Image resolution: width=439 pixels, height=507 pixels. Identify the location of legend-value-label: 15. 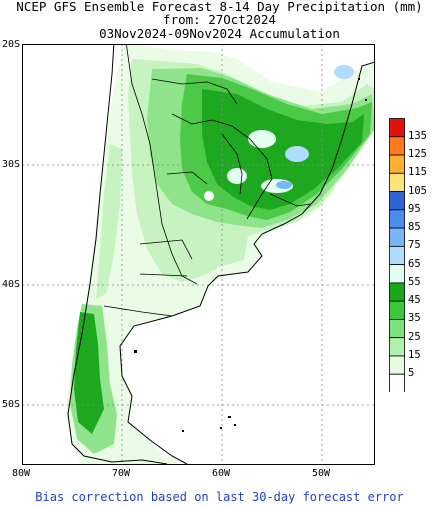
(414, 355).